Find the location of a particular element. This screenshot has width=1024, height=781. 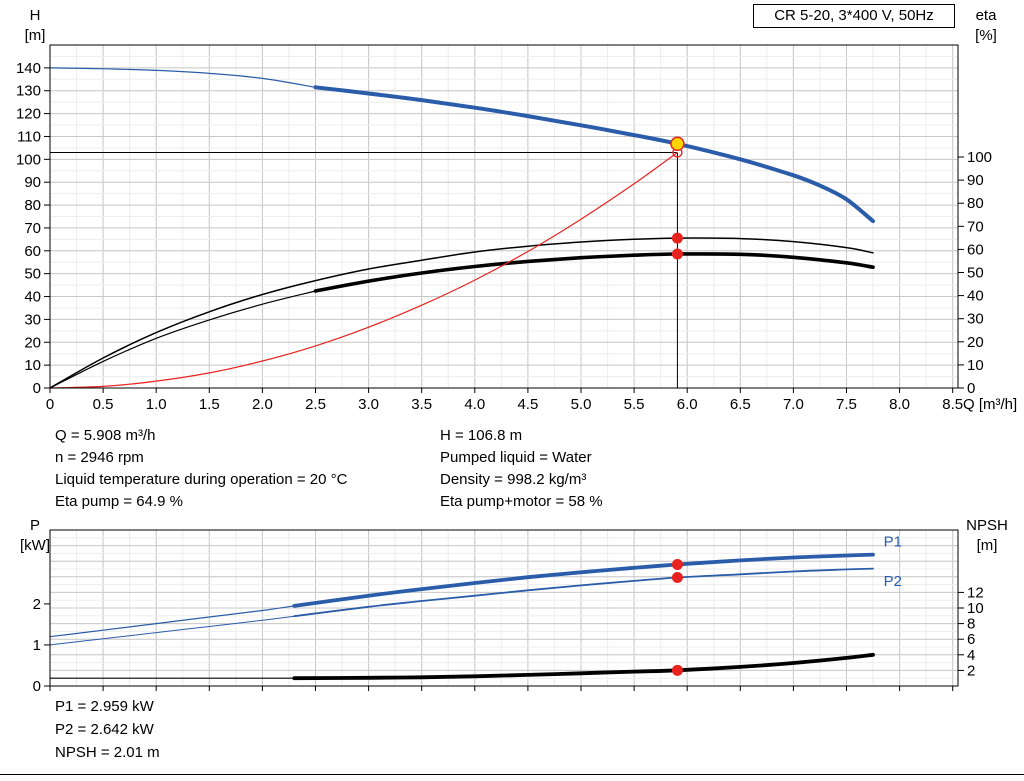

right-tick-label: 60 is located at coordinates (975, 249).